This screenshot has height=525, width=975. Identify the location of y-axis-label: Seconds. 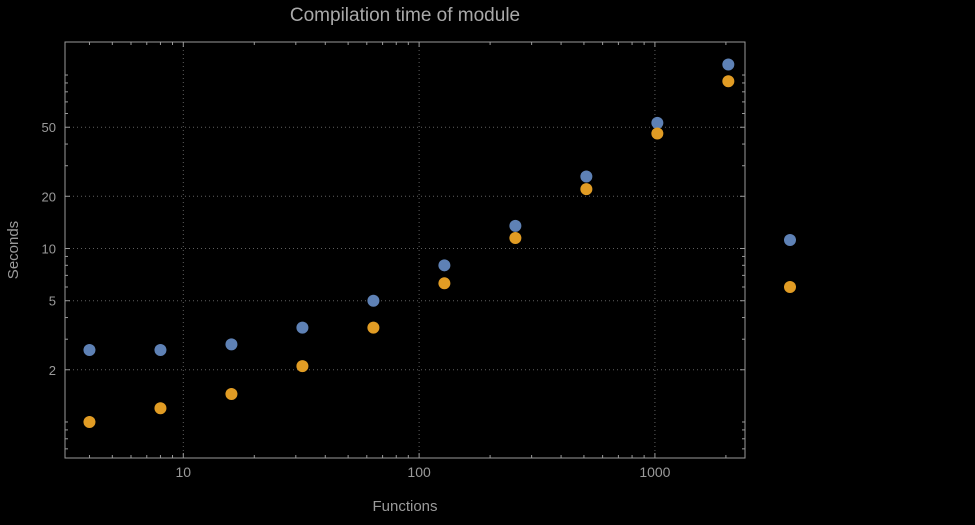
(13, 250).